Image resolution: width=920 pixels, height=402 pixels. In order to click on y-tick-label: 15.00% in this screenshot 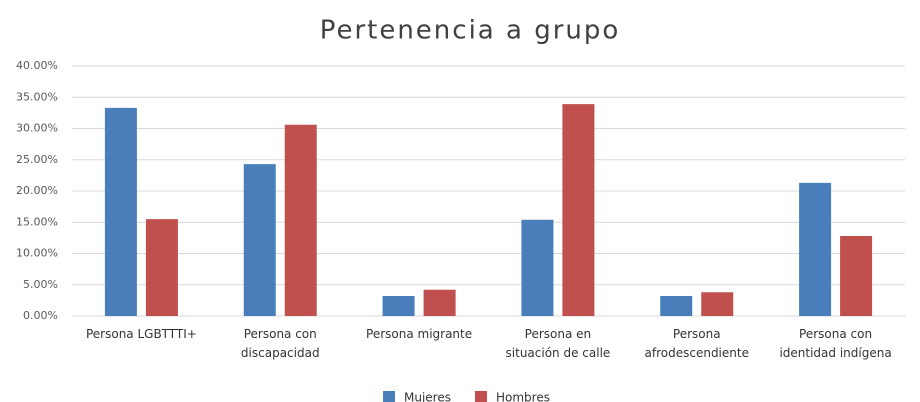, I will do `click(37, 221)`.